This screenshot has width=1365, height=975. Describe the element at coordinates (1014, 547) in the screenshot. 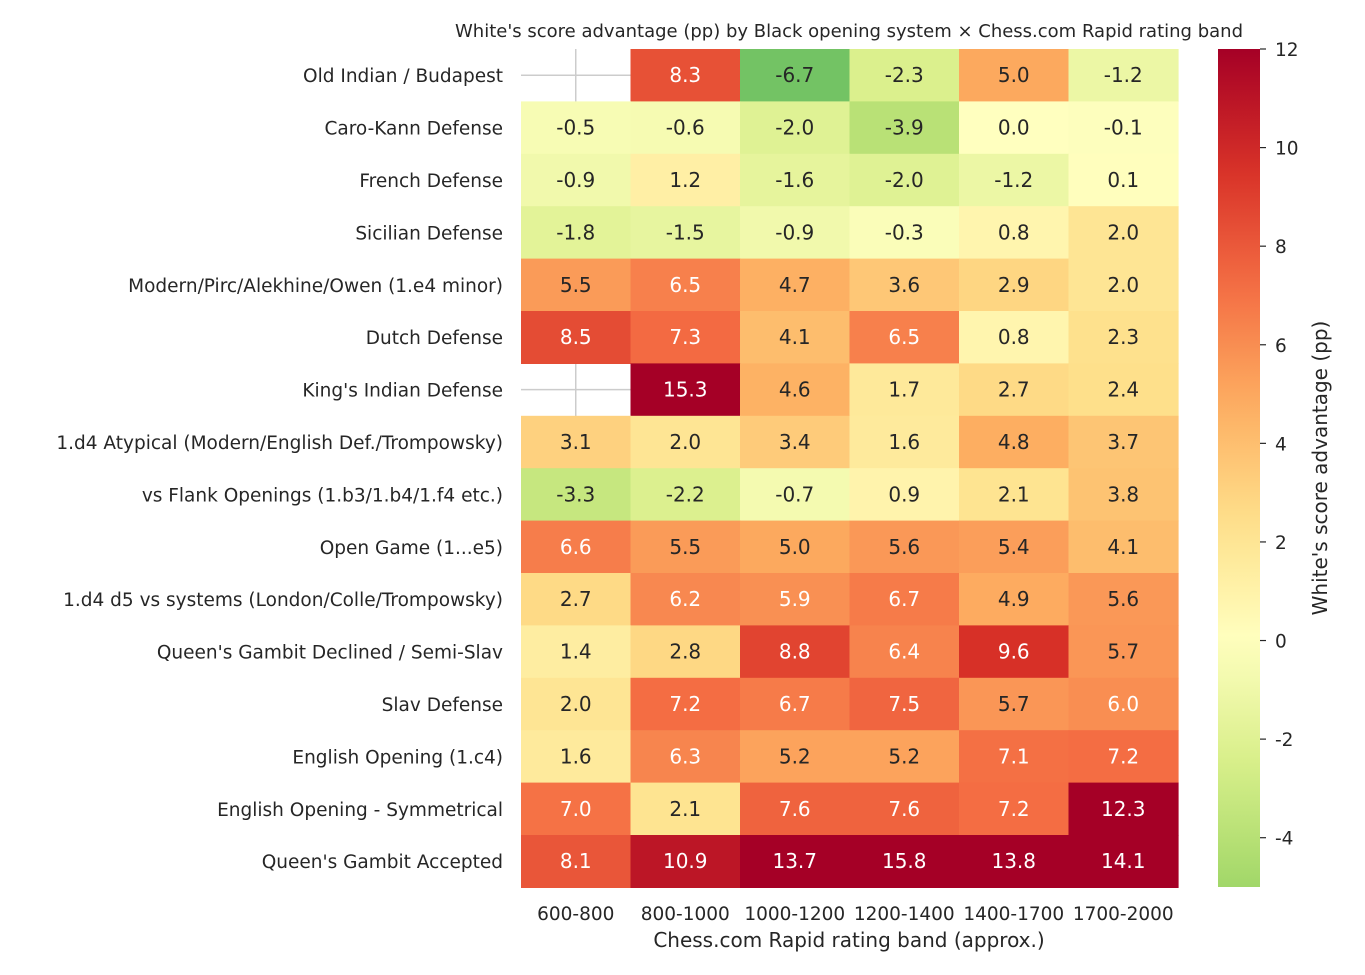

I see `cell-value-label: 5.4` at that location.